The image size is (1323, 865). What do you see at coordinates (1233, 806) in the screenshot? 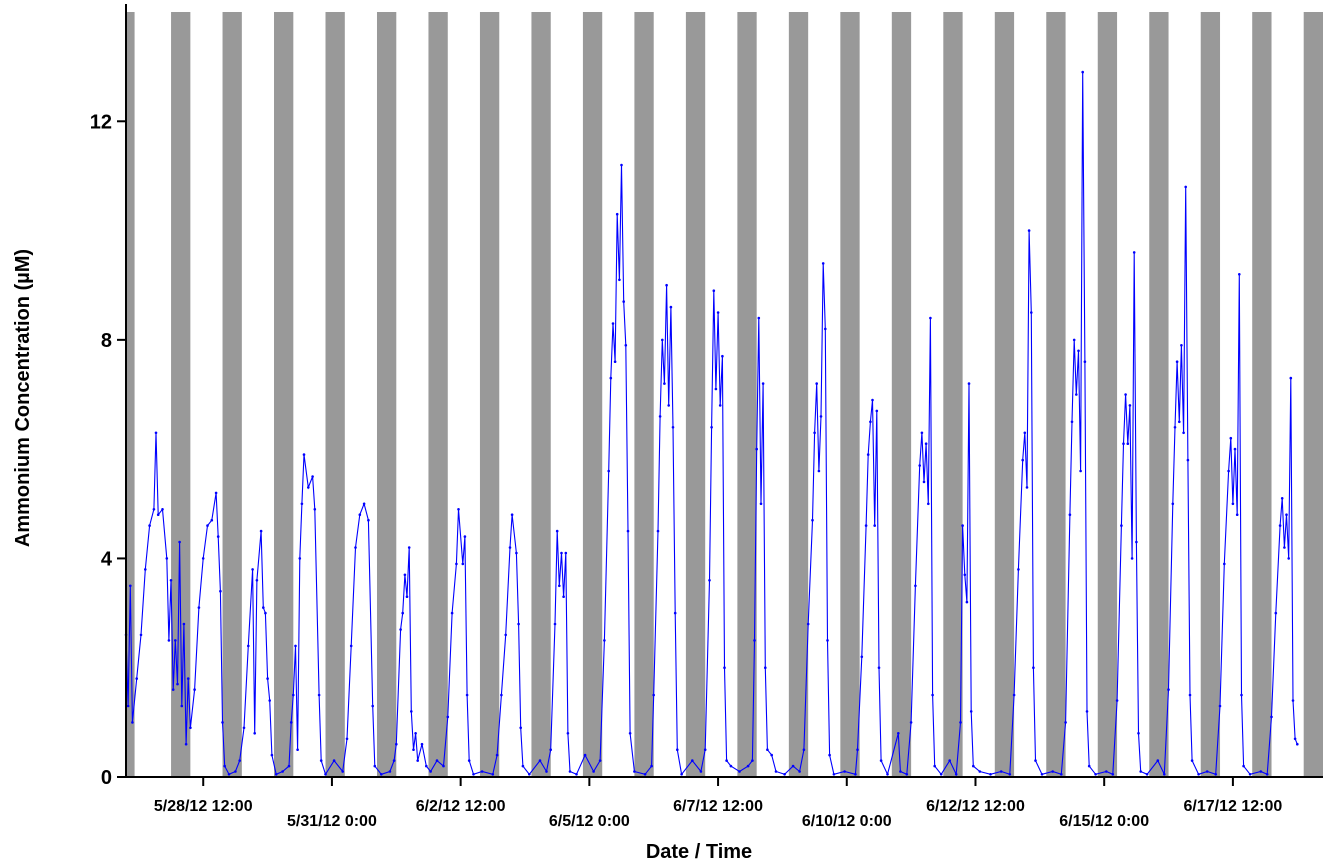
I see `x-tick-label: 6/17/12 12:00` at bounding box center [1233, 806].